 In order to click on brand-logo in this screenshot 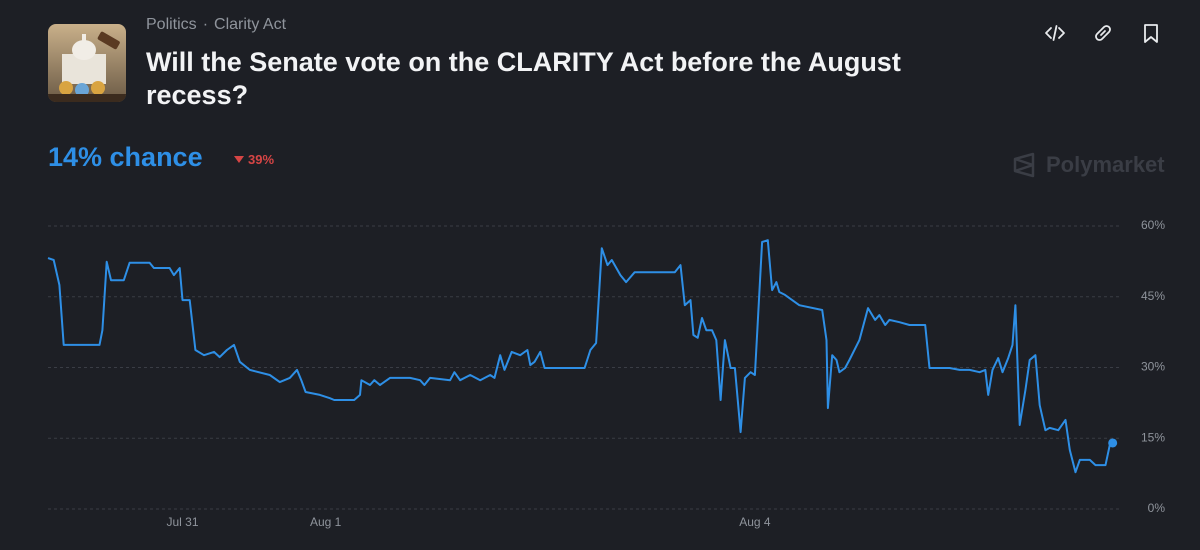, I will do `click(1024, 165)`.